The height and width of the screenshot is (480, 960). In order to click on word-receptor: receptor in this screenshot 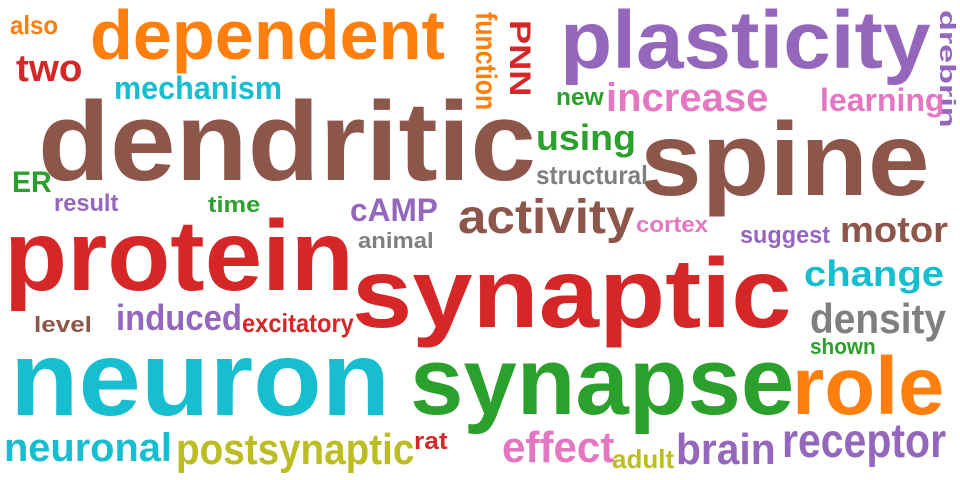, I will do `click(864, 441)`.